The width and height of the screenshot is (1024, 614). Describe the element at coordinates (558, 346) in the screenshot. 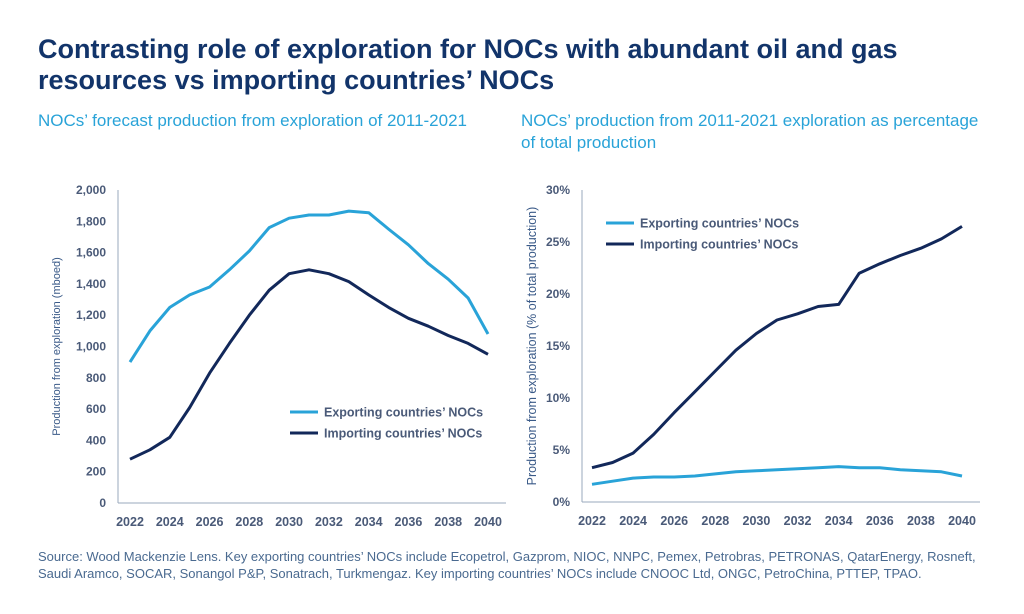

I see `y-tick-label: 15%` at that location.